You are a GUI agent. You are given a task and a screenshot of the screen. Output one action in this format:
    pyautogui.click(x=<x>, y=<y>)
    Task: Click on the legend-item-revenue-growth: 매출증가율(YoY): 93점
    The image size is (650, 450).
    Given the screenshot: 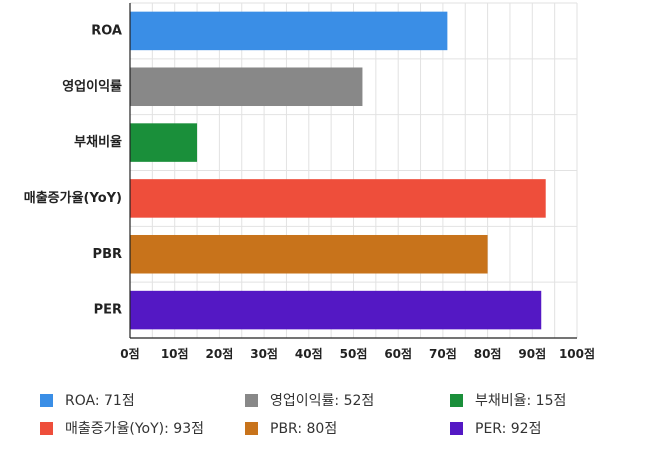 What is the action you would take?
    pyautogui.click(x=142, y=428)
    